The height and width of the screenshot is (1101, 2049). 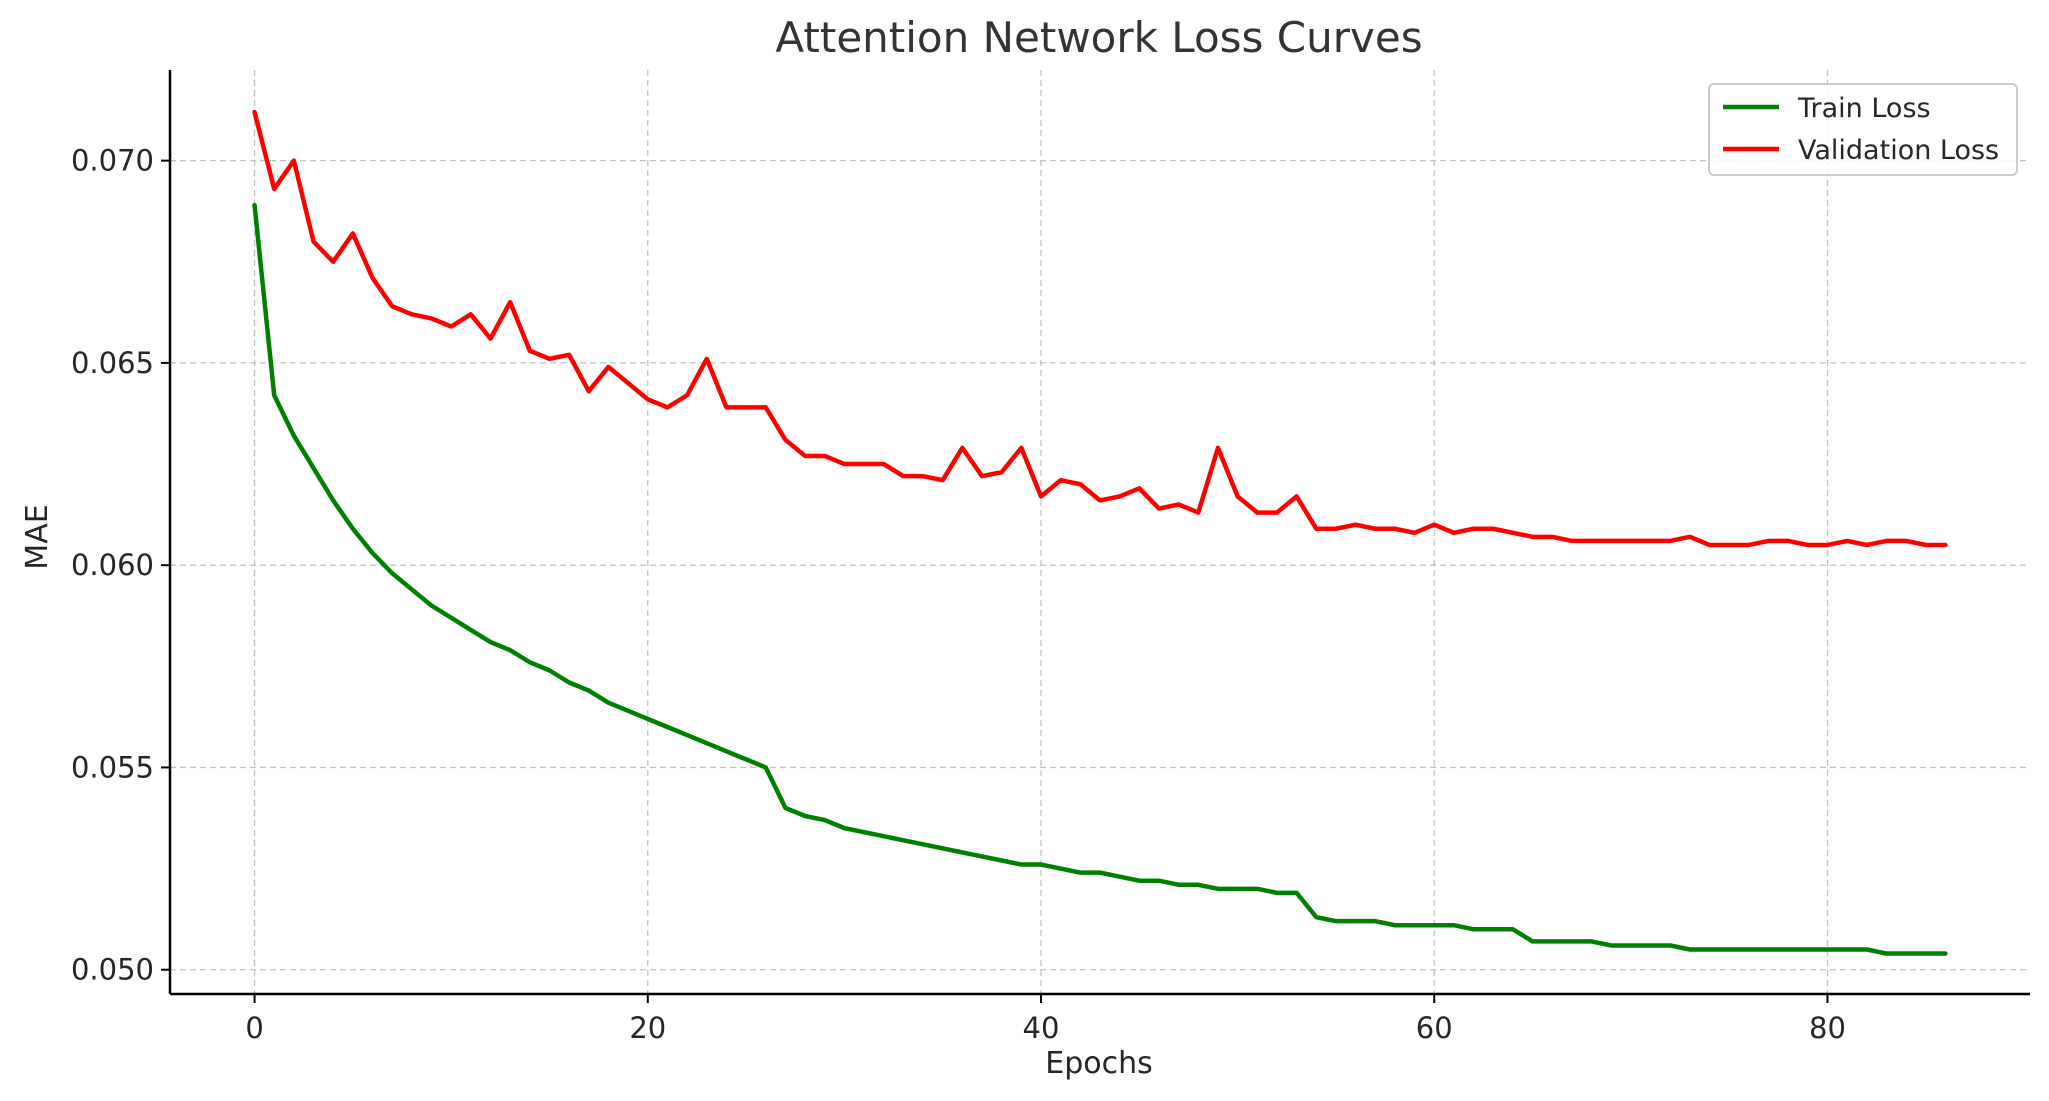 I want to click on legend-frame, so click(x=1863, y=129).